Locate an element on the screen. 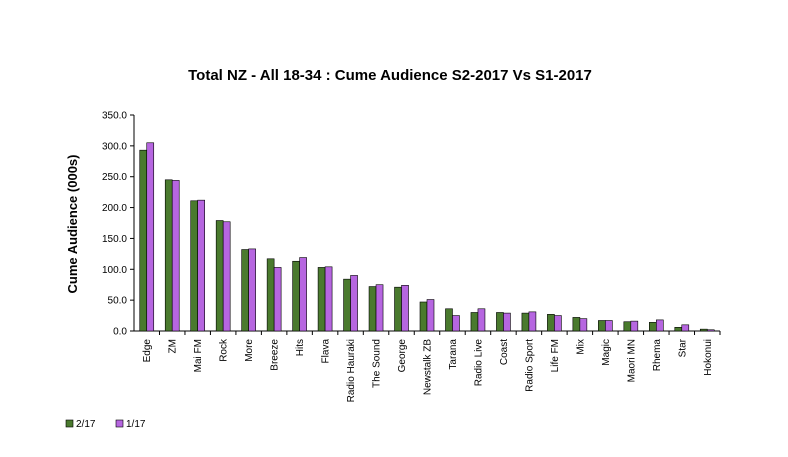  legend-label: 2/17 is located at coordinates (86, 424).